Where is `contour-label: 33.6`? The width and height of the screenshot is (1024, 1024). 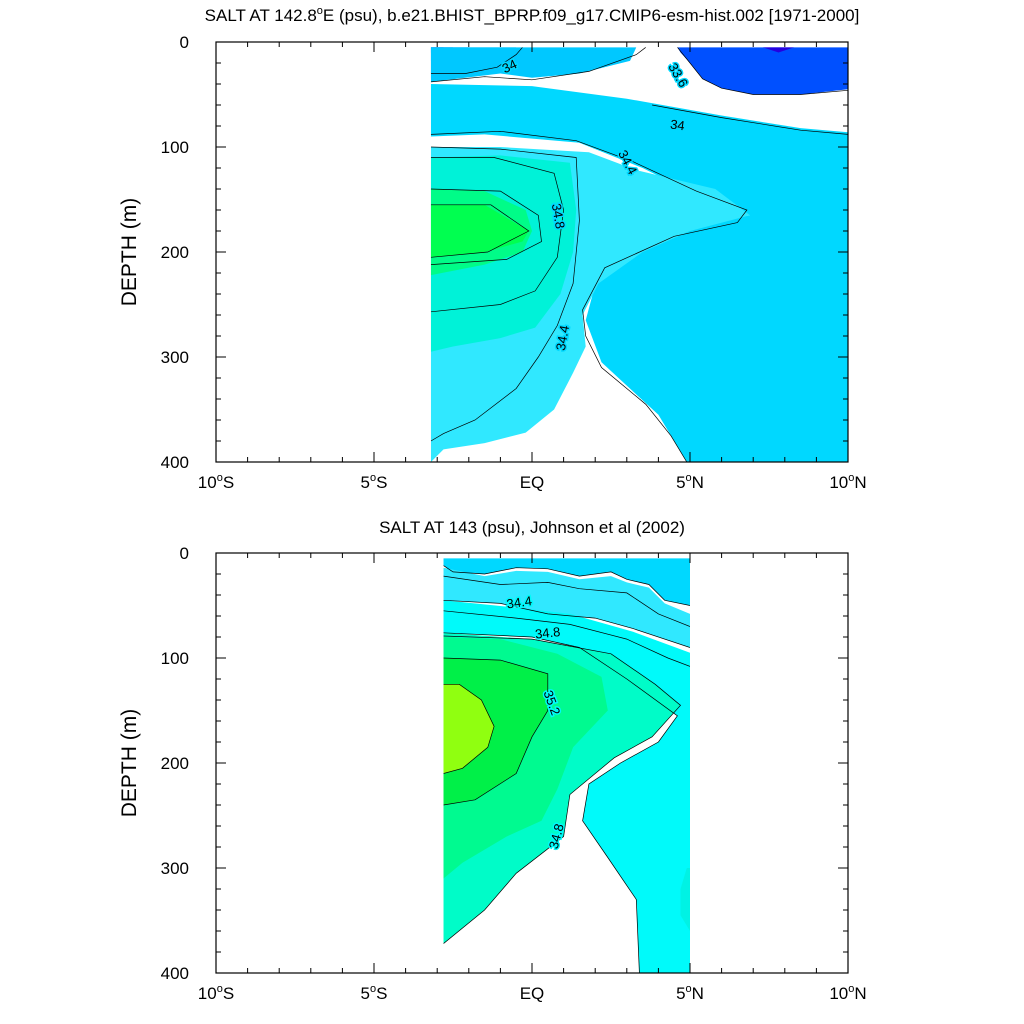
contour-label: 33.6 is located at coordinates (678, 74).